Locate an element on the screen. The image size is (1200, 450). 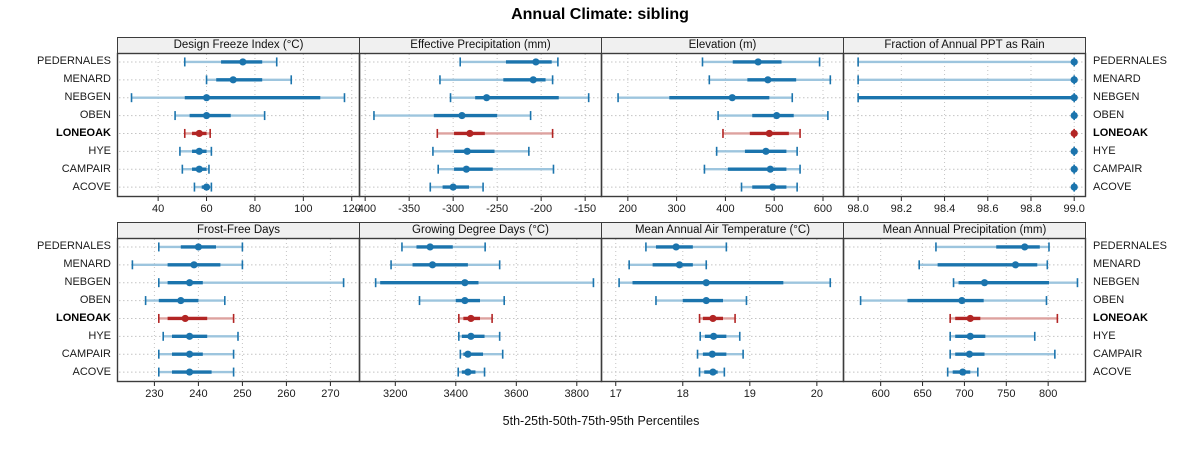
site-label-left: LONEOAK is located at coordinates (83, 132).